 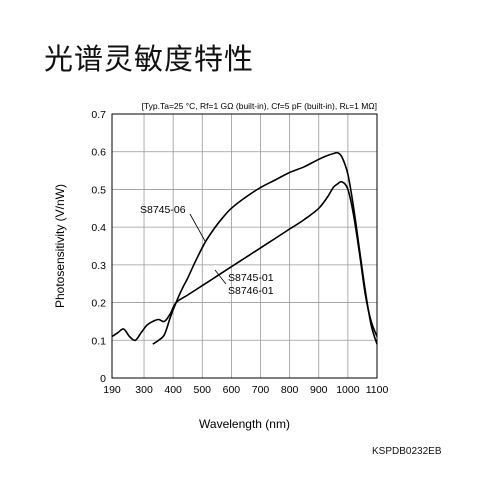 I want to click on y-tick-label: 0.5, so click(x=98, y=190).